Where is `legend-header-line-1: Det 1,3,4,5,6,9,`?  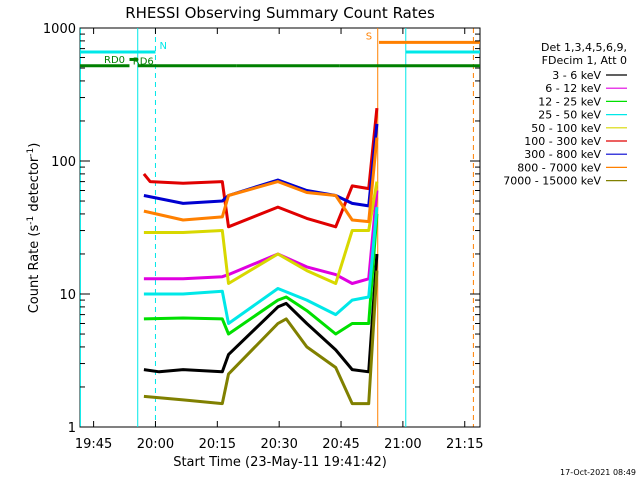
legend-header-line-1: Det 1,3,4,5,6,9, is located at coordinates (584, 47).